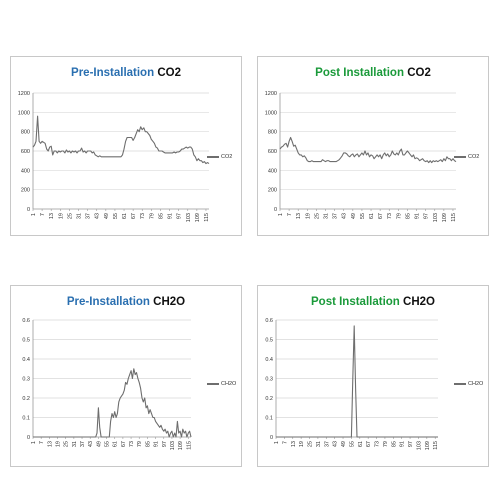  What do you see at coordinates (419, 73) in the screenshot?
I see `chart-title-gas: CO2` at bounding box center [419, 73].